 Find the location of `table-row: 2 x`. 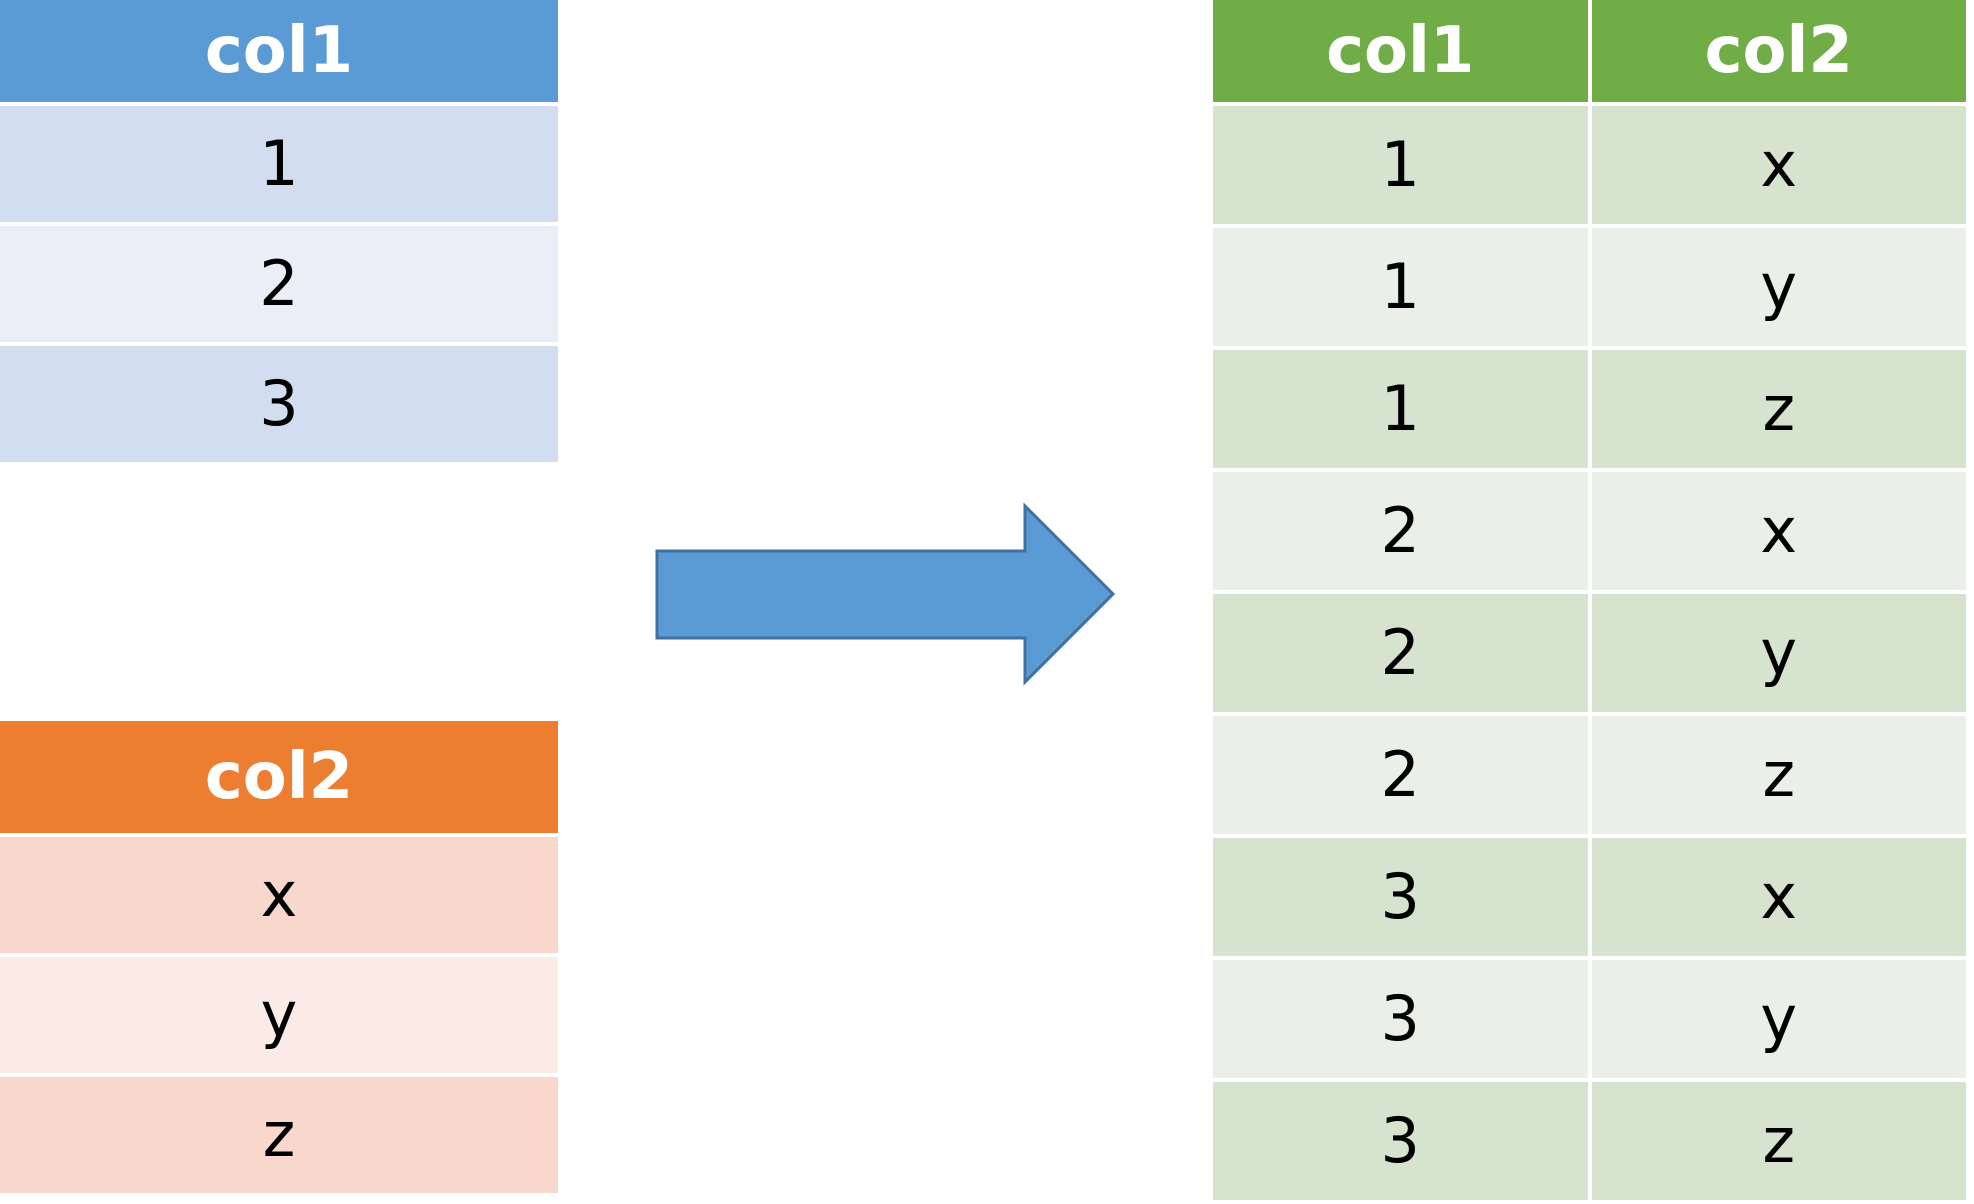

table-row: 2 x is located at coordinates (1589, 531).